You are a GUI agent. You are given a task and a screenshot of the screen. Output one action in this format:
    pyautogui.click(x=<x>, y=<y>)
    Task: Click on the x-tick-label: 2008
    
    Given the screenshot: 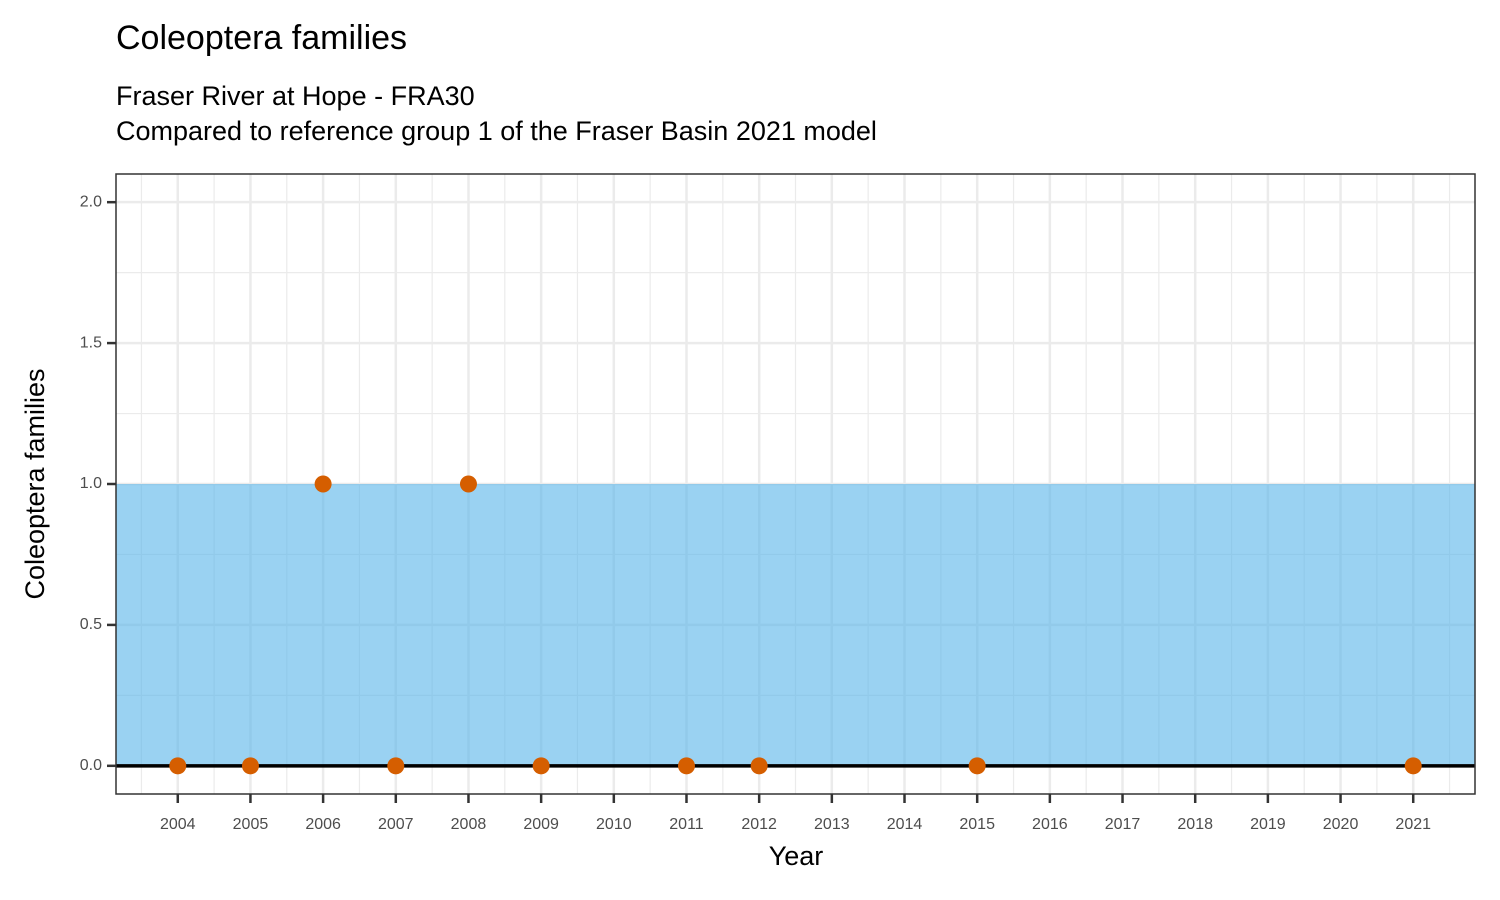 What is the action you would take?
    pyautogui.click(x=469, y=824)
    